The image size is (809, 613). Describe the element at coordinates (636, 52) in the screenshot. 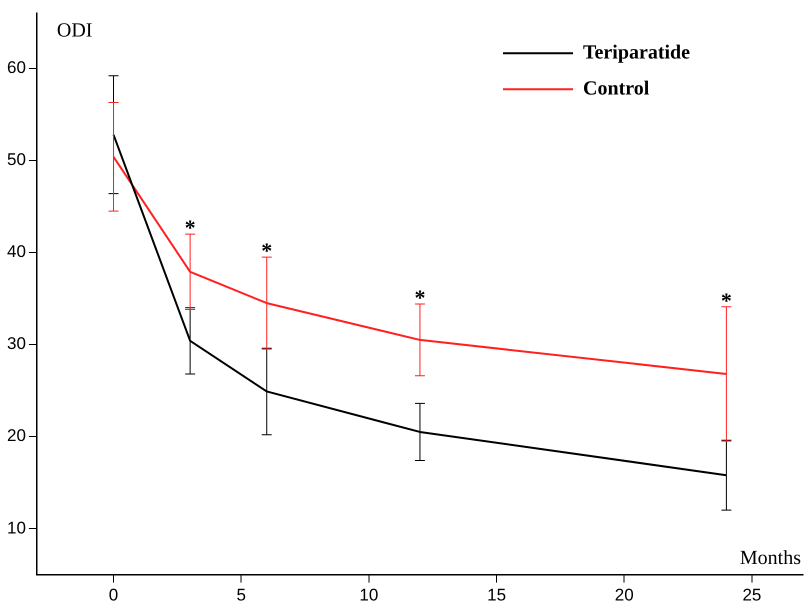

I see `legend-label: Teriparatide` at that location.